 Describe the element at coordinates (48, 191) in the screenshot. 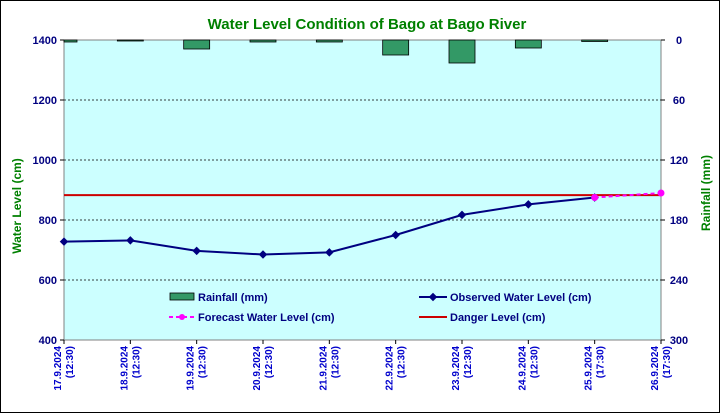

I see `left-axis-ticks: 400 600 800 1000 1200 1400` at that location.